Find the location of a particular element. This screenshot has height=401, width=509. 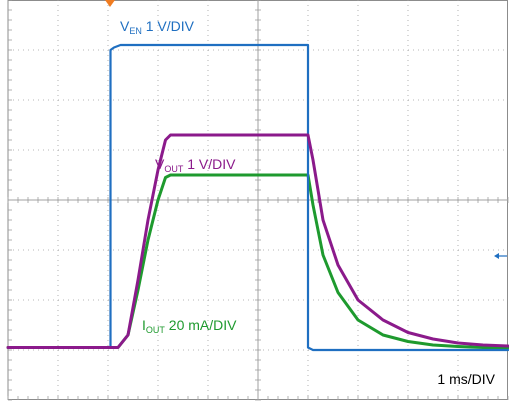

ven-label-sub: EN is located at coordinates (135, 31).